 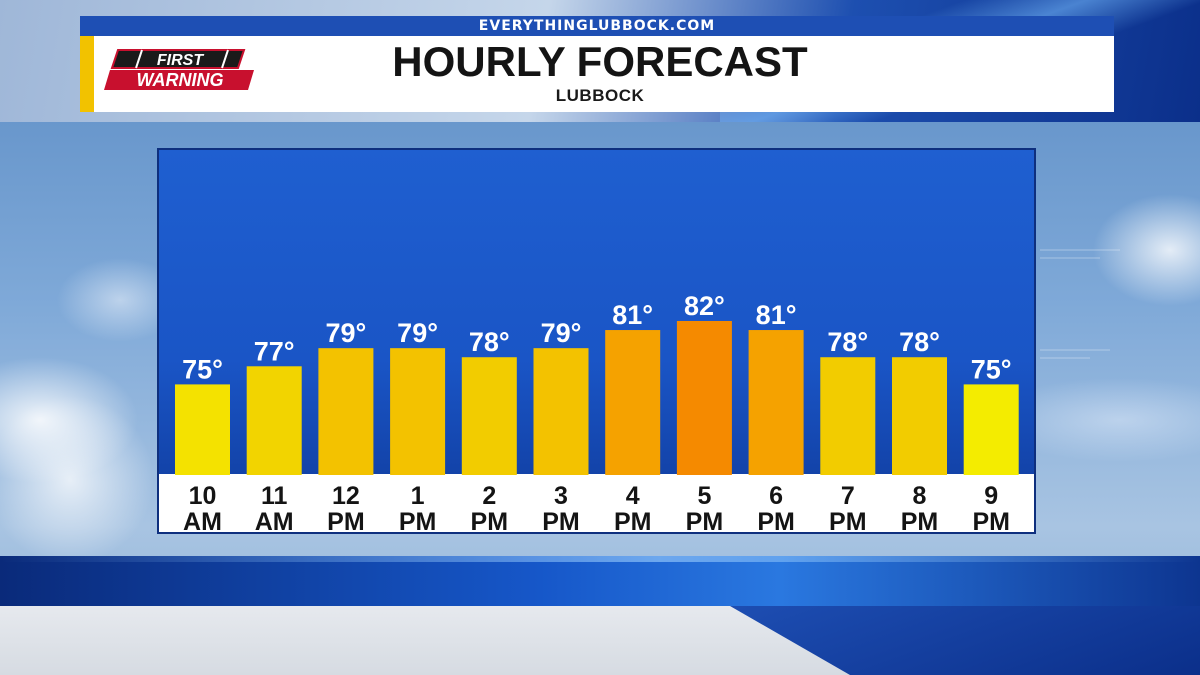 What do you see at coordinates (633, 496) in the screenshot?
I see `category-label: 4` at bounding box center [633, 496].